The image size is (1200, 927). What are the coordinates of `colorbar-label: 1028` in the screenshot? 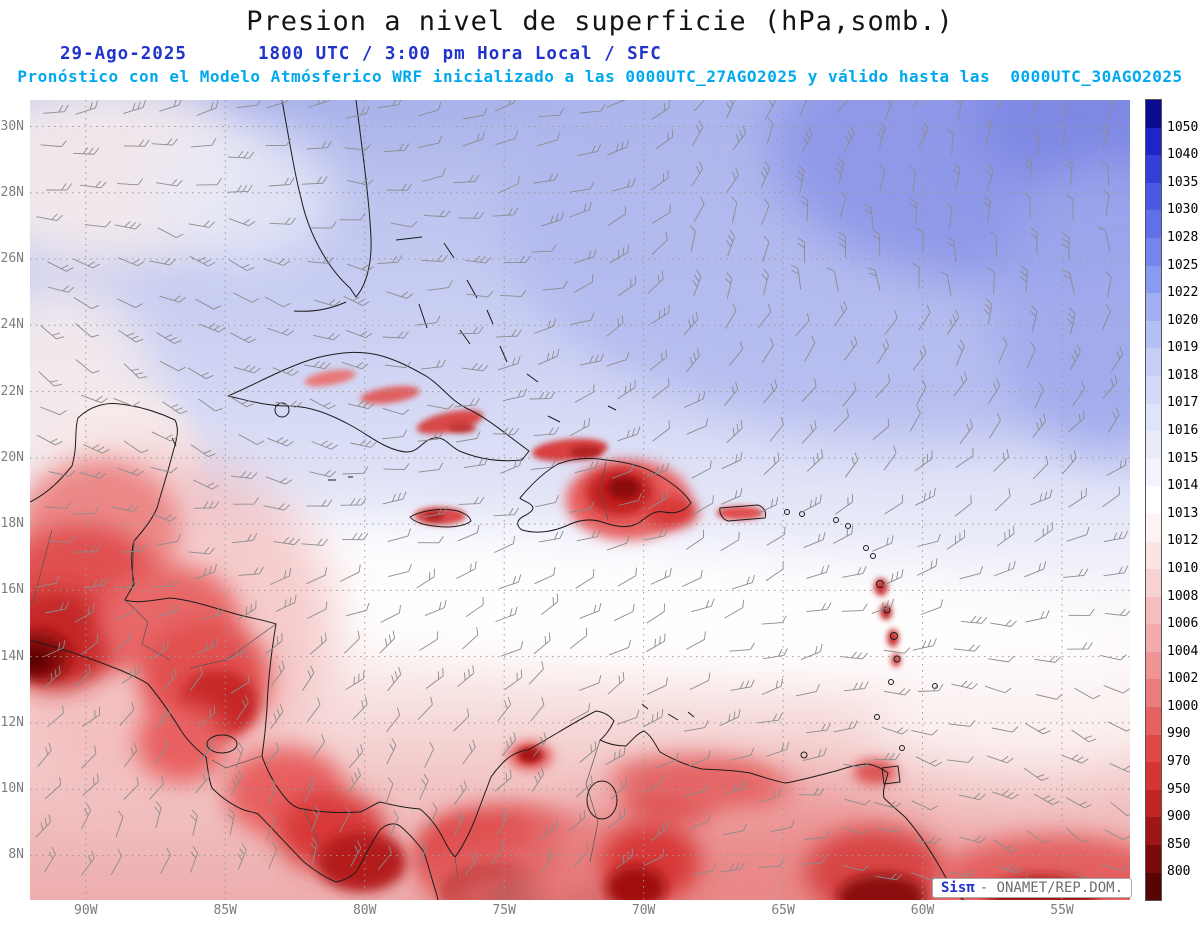 It's located at (1183, 237).